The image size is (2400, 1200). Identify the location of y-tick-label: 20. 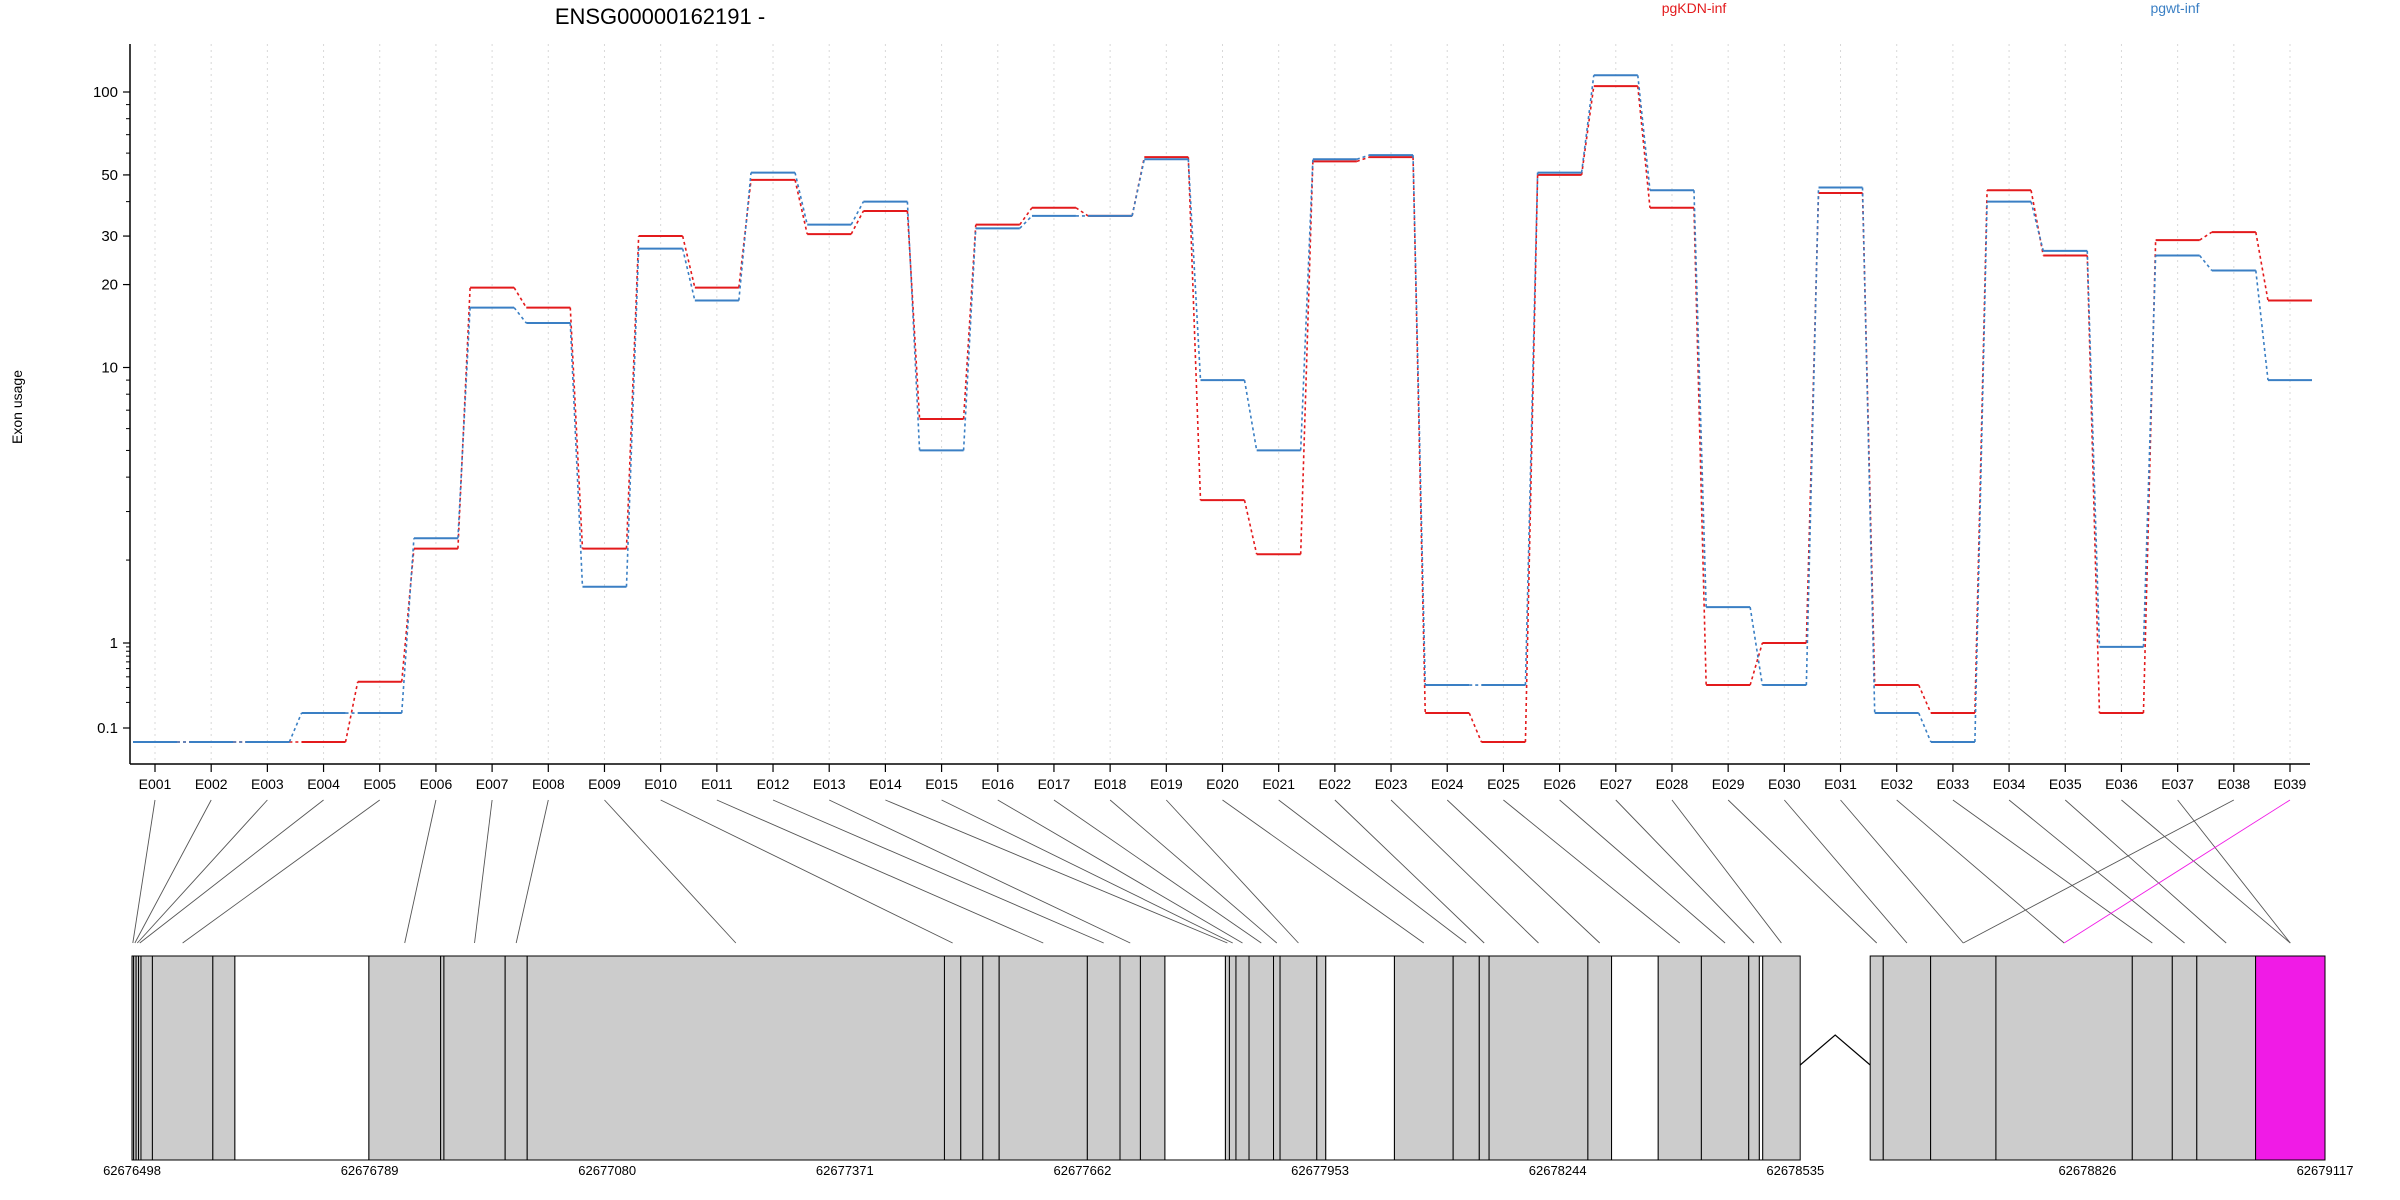
(109, 285).